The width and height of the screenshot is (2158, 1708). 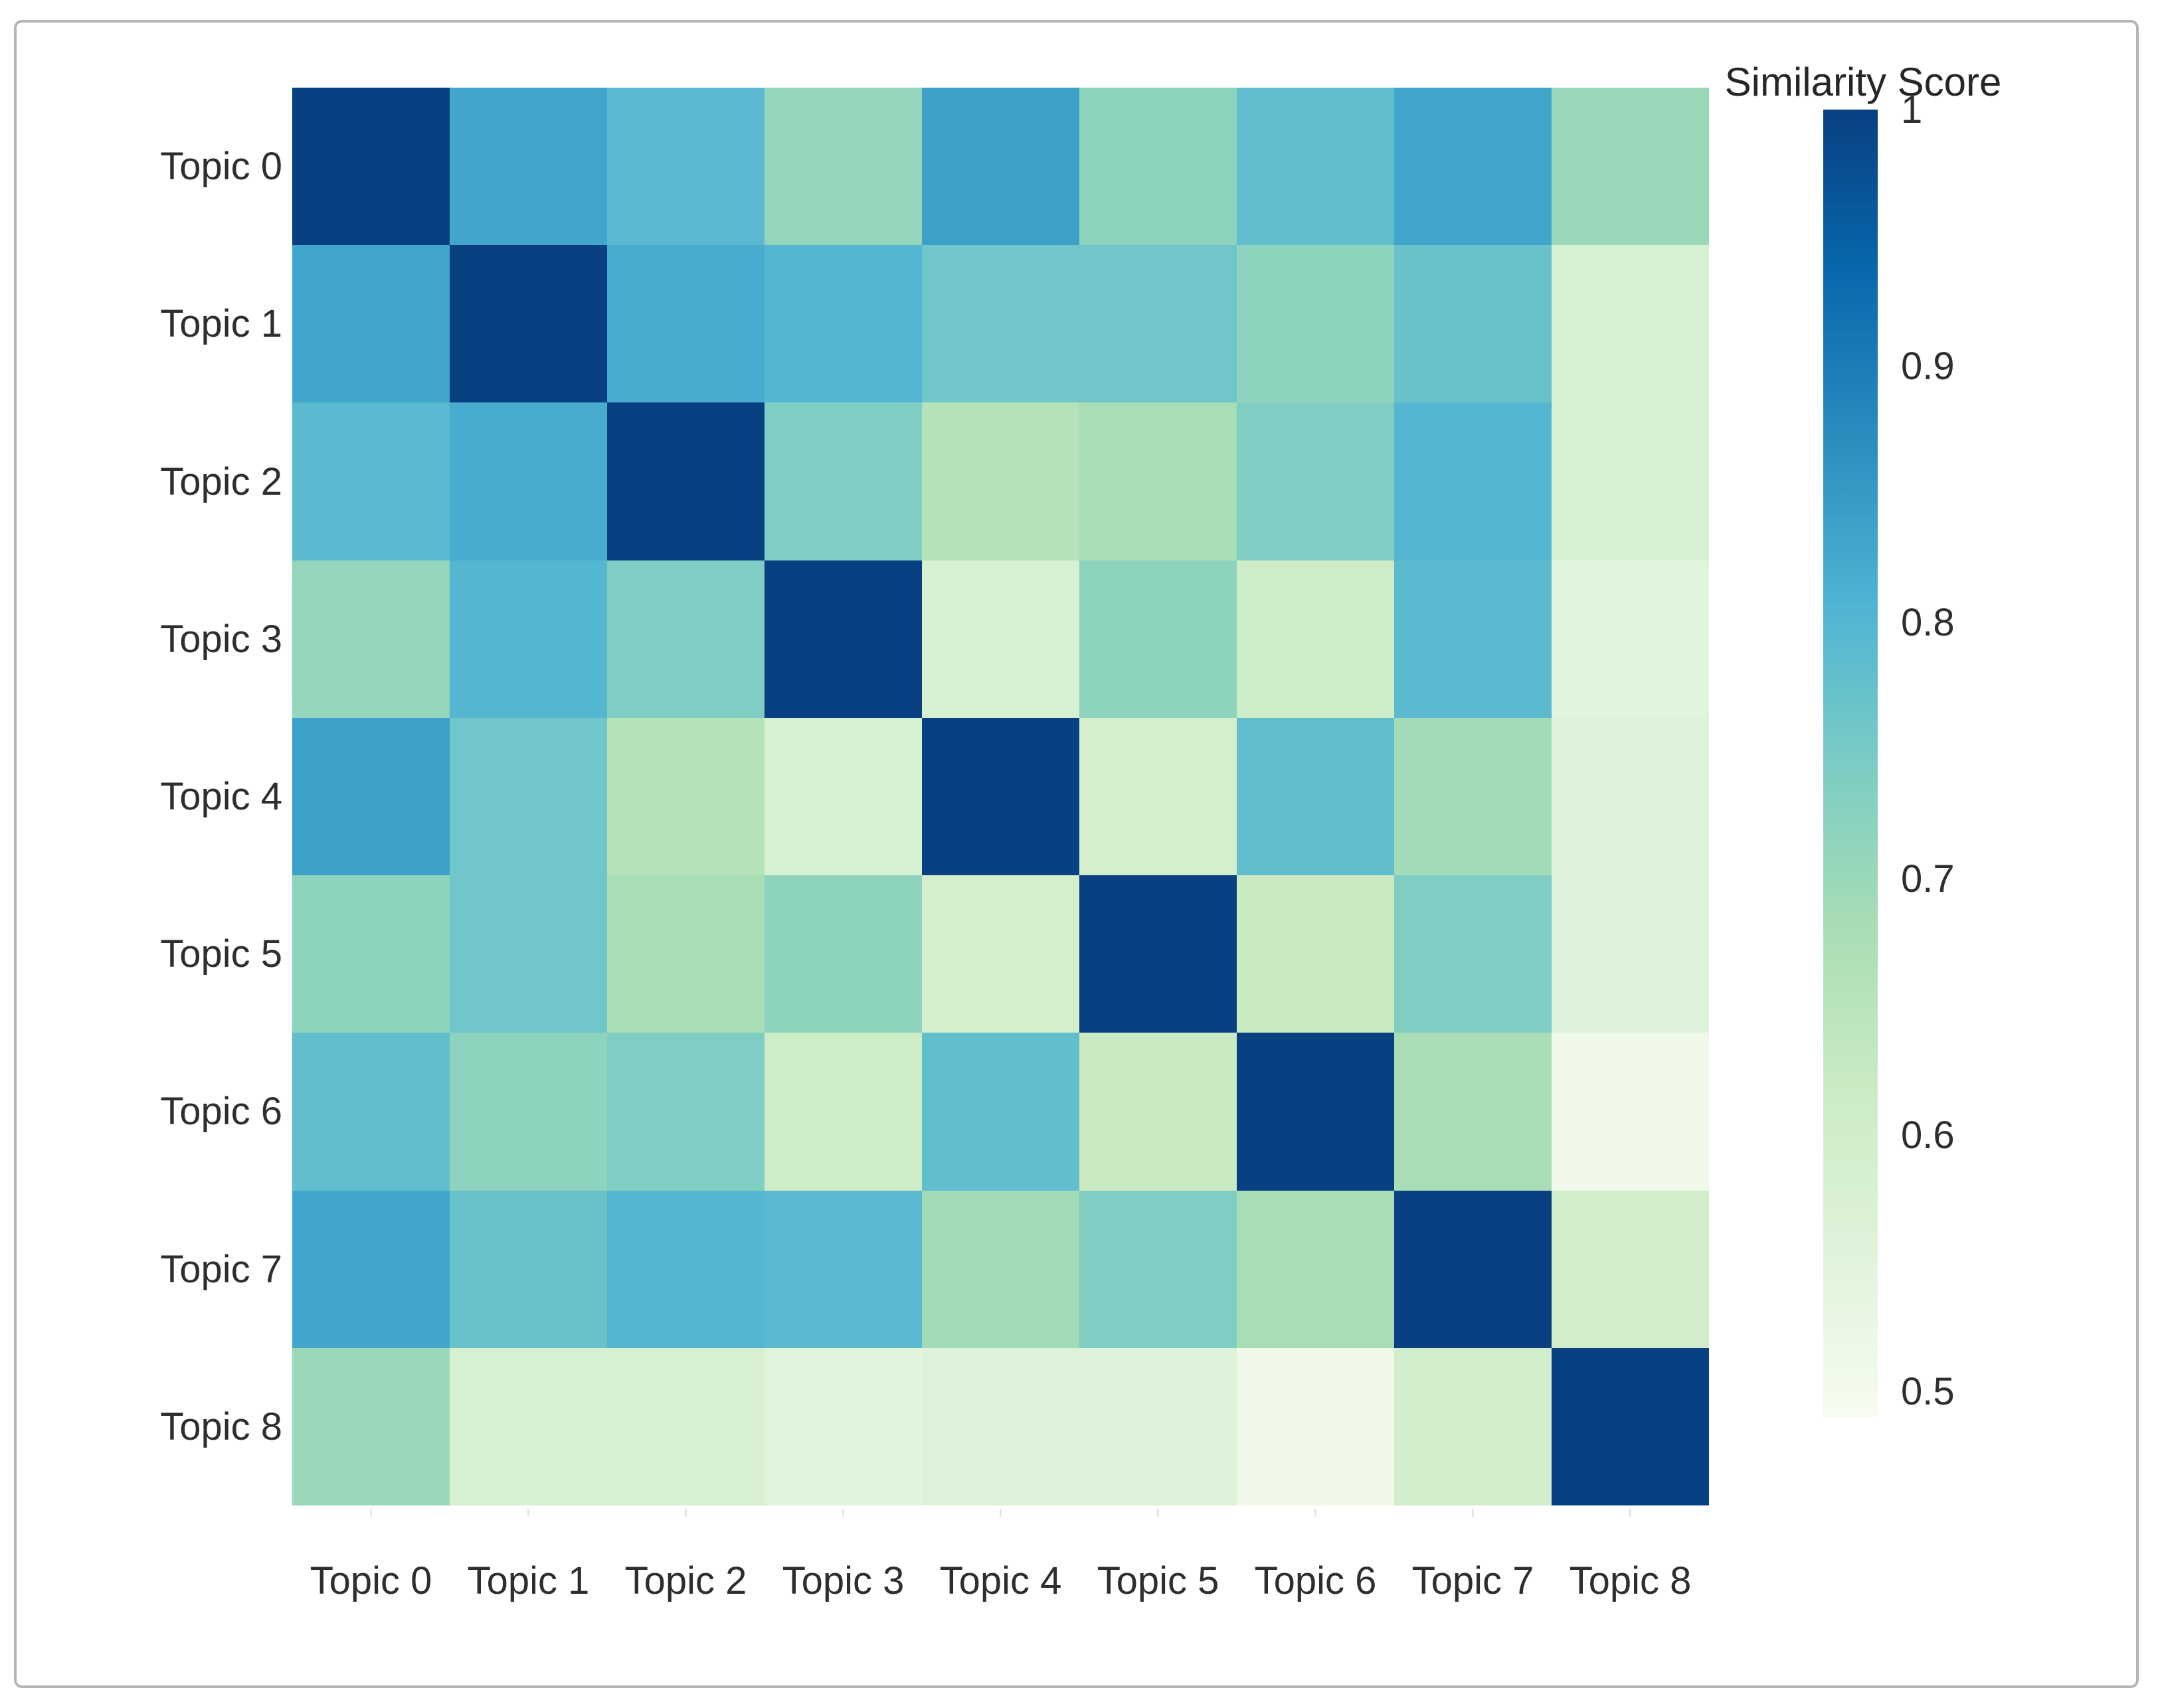 I want to click on heatmap-cell-r8c1, so click(x=528, y=1426).